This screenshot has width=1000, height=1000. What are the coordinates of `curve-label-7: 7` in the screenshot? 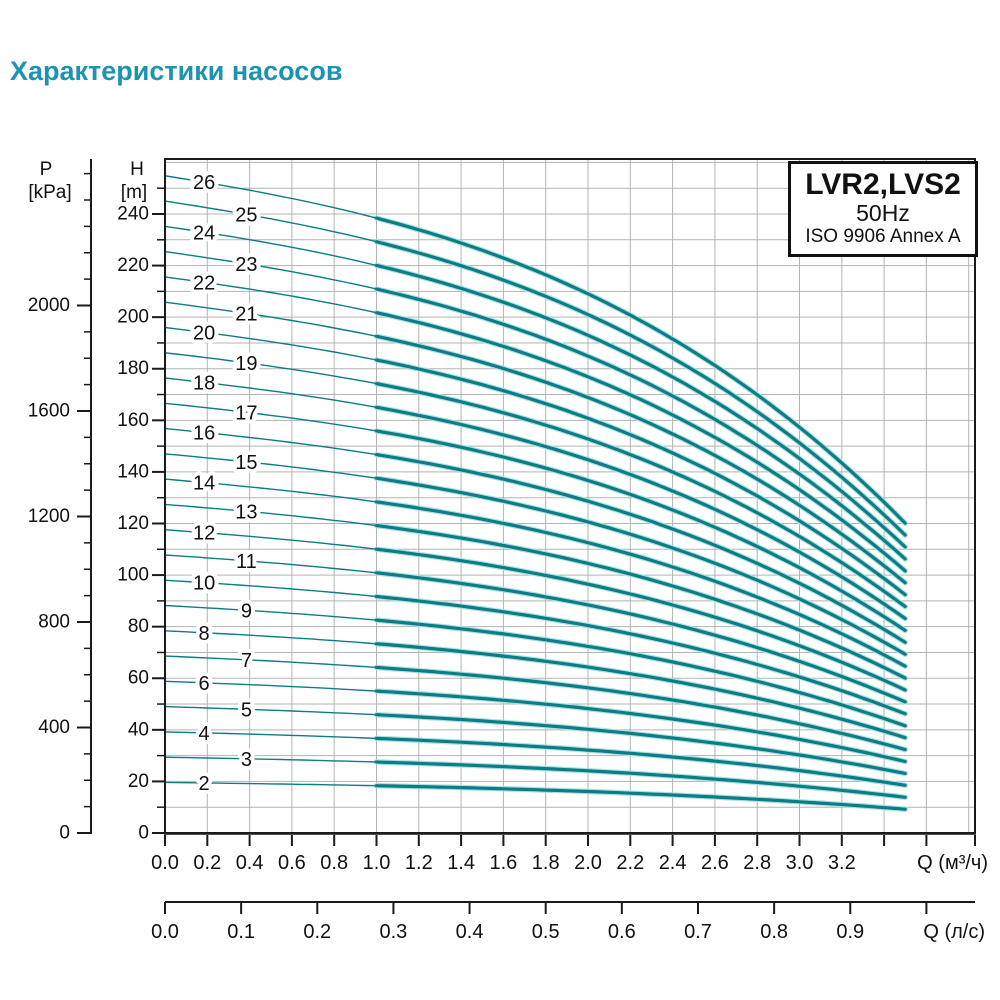 It's located at (246, 661).